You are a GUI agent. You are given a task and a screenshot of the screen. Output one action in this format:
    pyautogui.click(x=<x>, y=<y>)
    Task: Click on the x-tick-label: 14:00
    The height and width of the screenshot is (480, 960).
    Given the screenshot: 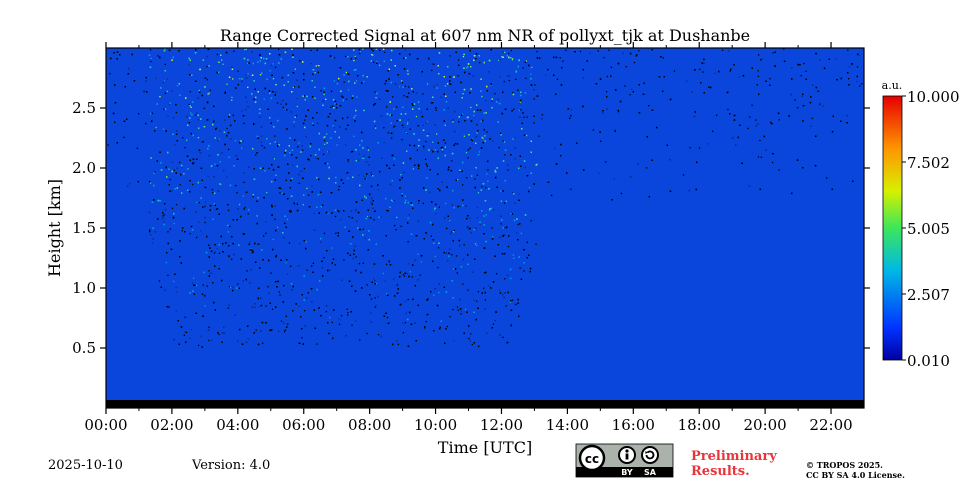 What is the action you would take?
    pyautogui.click(x=567, y=425)
    